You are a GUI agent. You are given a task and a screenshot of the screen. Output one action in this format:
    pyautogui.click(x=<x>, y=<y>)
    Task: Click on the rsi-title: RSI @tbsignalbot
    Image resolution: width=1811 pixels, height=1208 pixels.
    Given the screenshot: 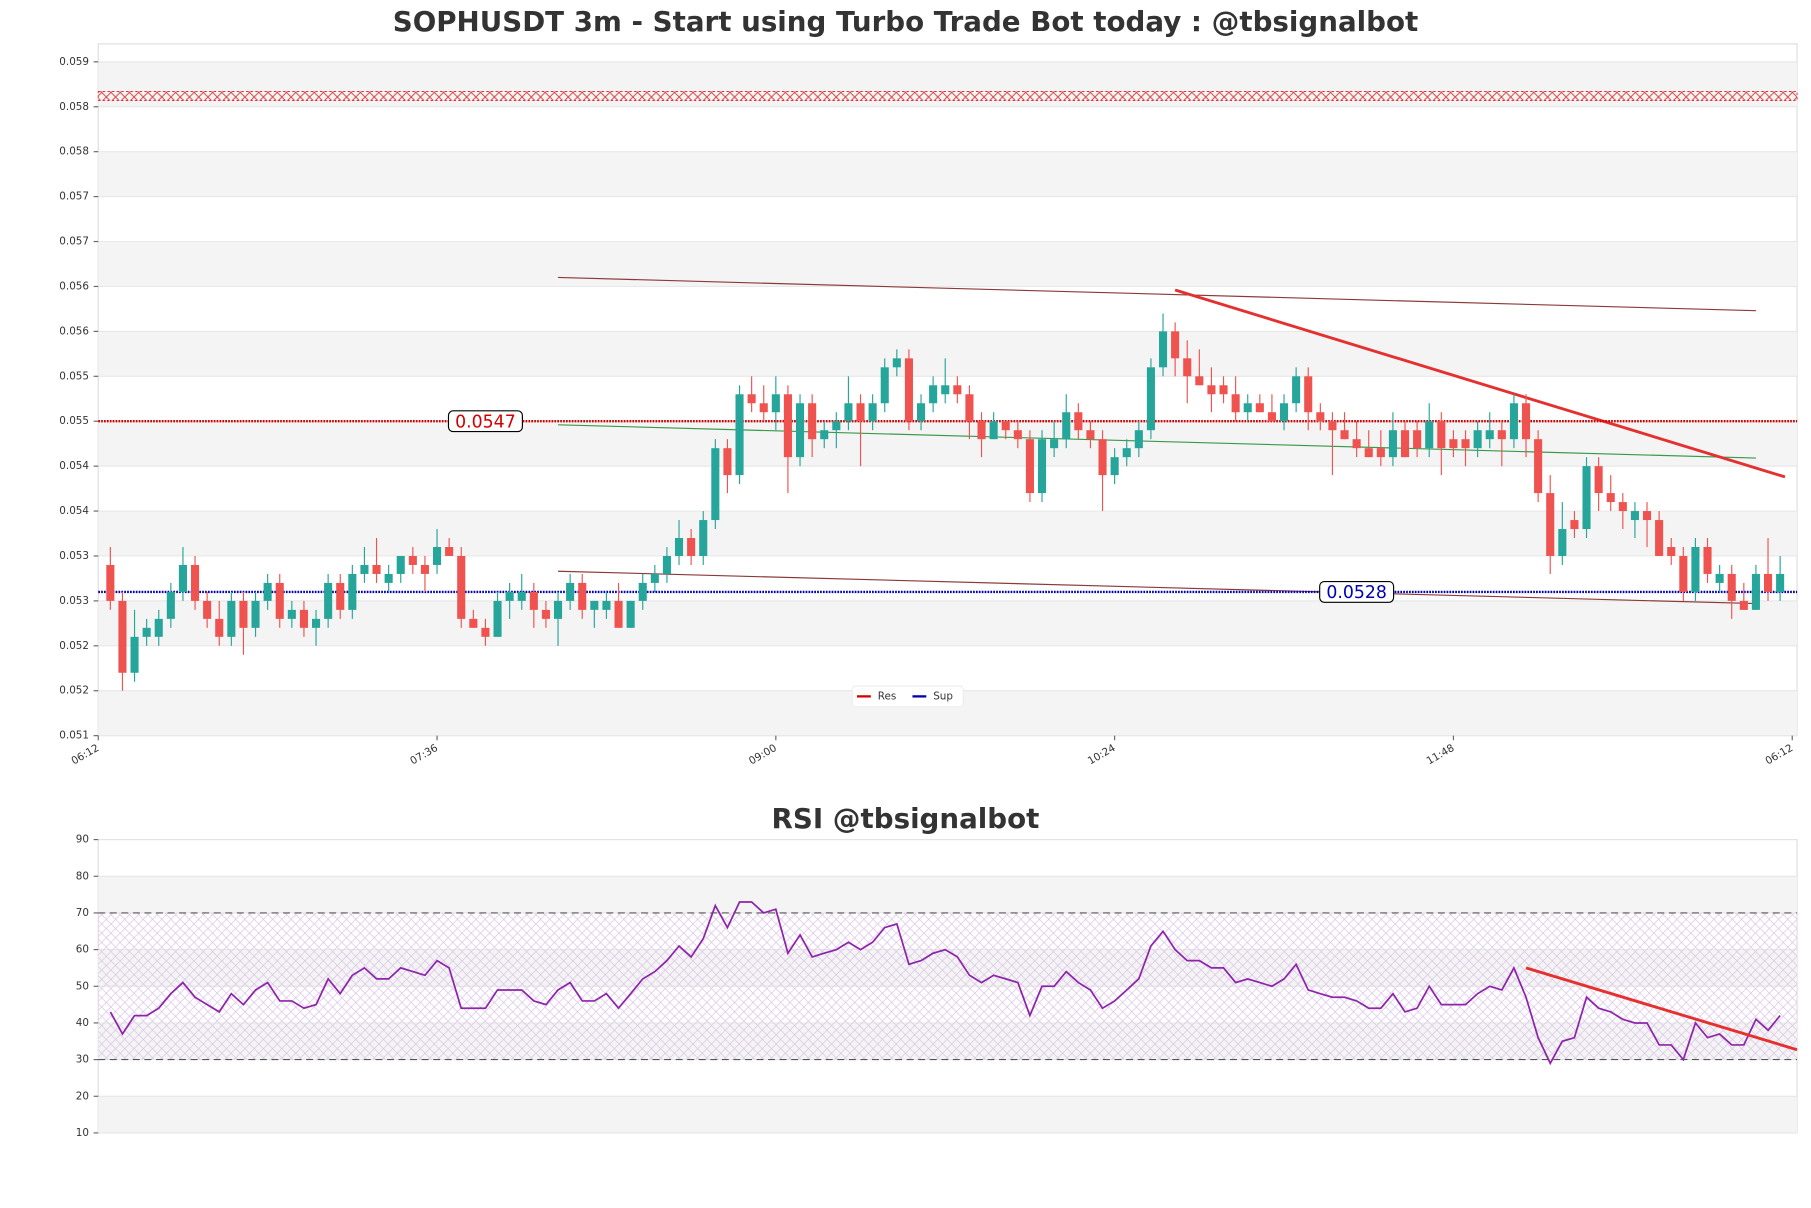 What is the action you would take?
    pyautogui.click(x=906, y=818)
    